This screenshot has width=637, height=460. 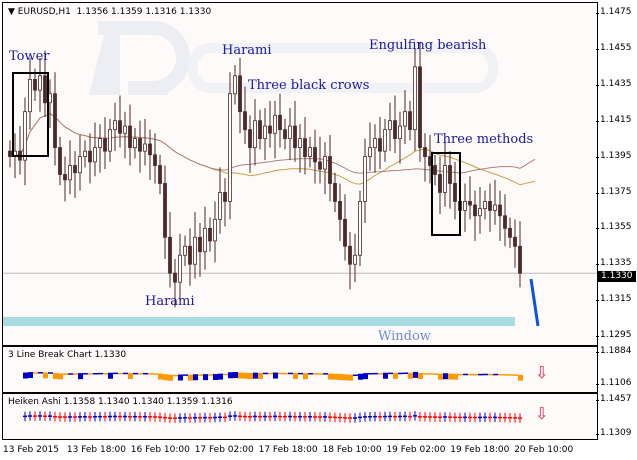 I want to click on tower-box, so click(x=30, y=114).